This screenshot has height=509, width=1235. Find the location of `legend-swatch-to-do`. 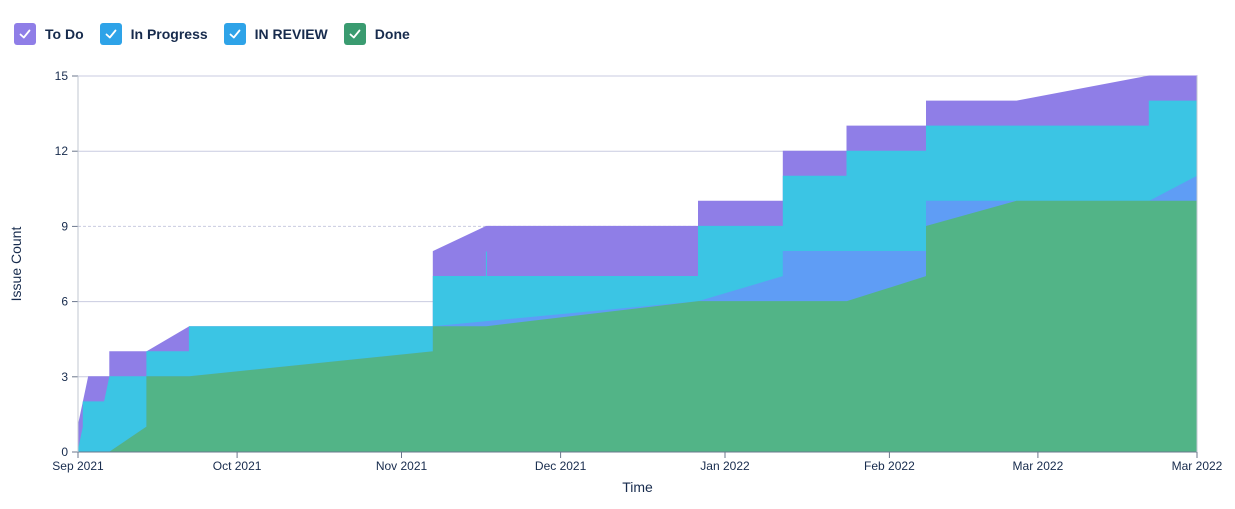

legend-swatch-to-do is located at coordinates (25, 34).